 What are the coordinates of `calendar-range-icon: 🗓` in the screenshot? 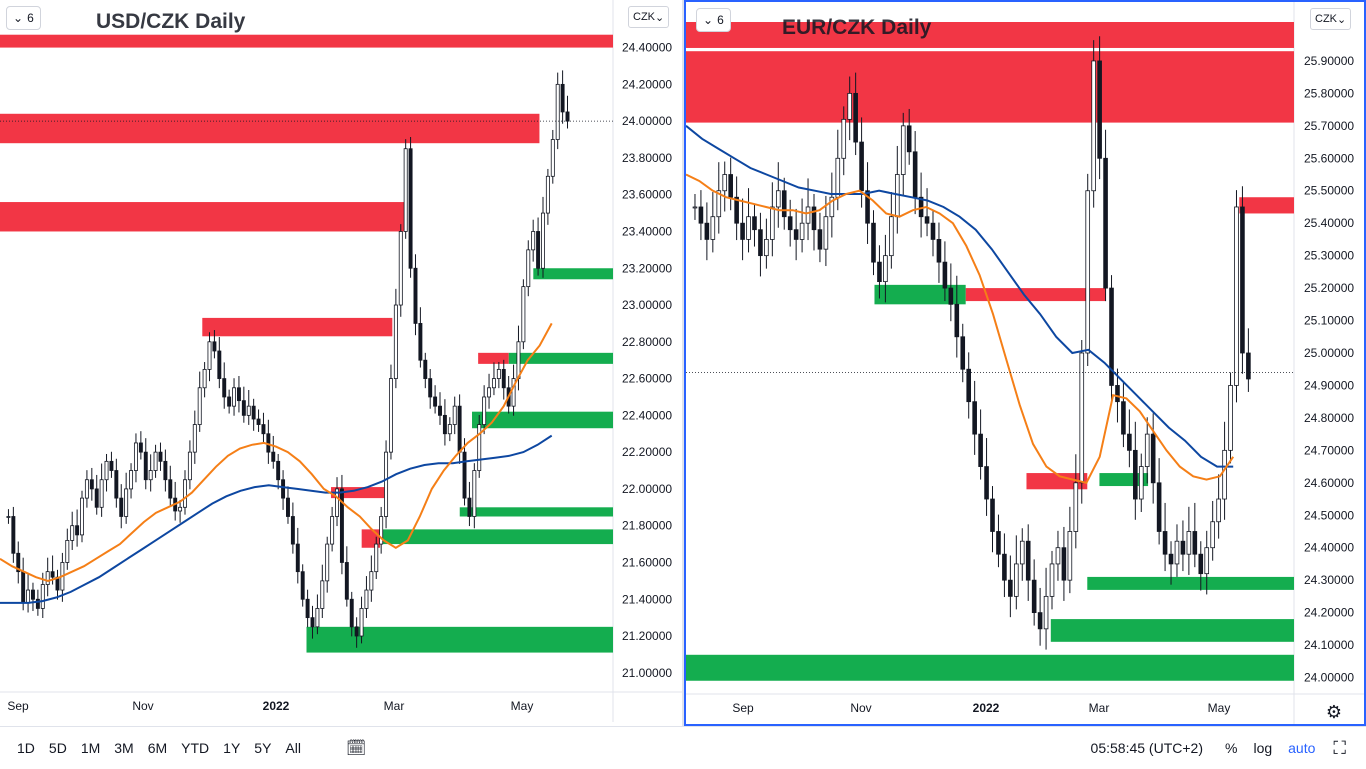 It's located at (356, 748).